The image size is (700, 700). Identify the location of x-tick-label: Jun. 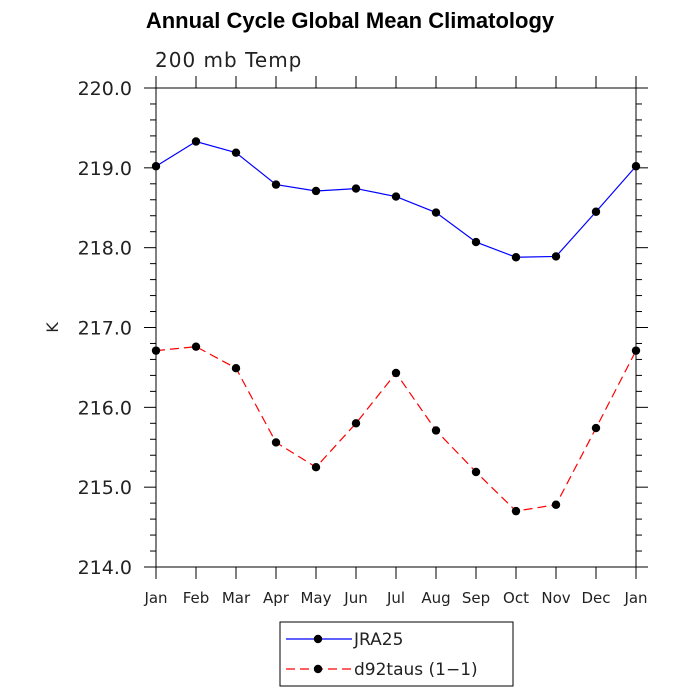
(355, 598).